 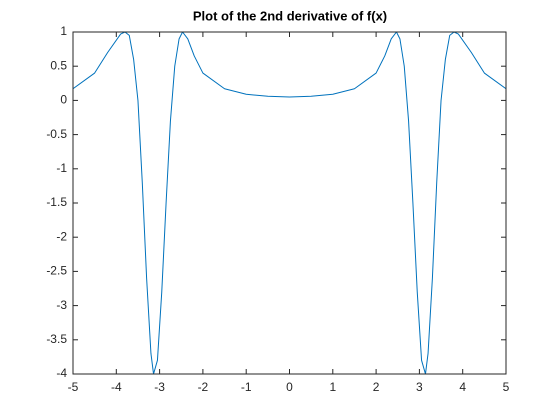 I want to click on chart-title: Plot of the 2nd derivative of f(x), so click(x=290, y=15).